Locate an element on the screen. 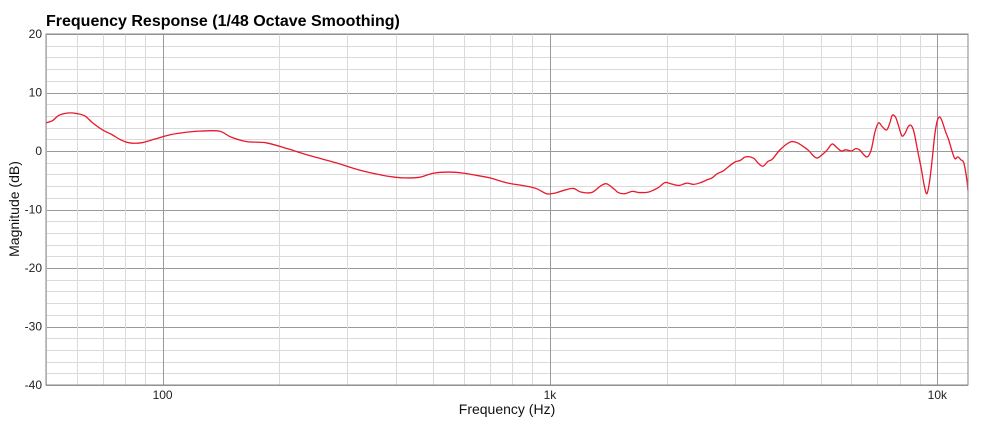  x-axis-label: Frequency (Hz) is located at coordinates (507, 409).